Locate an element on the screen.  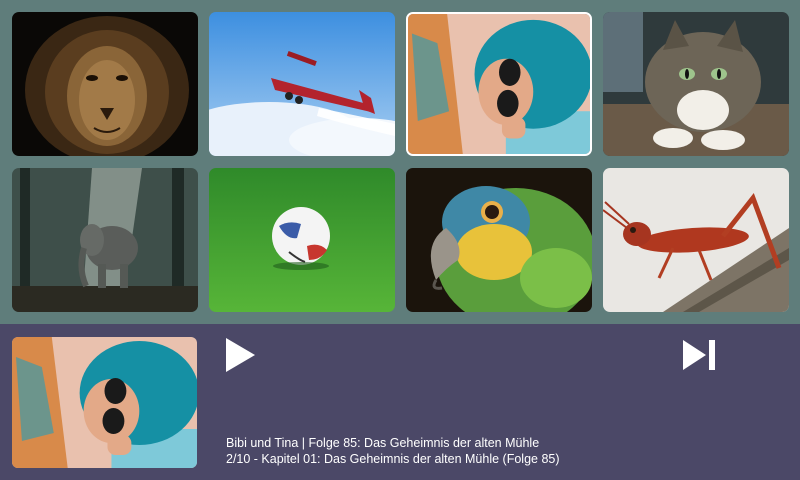
skip-next-button is located at coordinates (699, 355).